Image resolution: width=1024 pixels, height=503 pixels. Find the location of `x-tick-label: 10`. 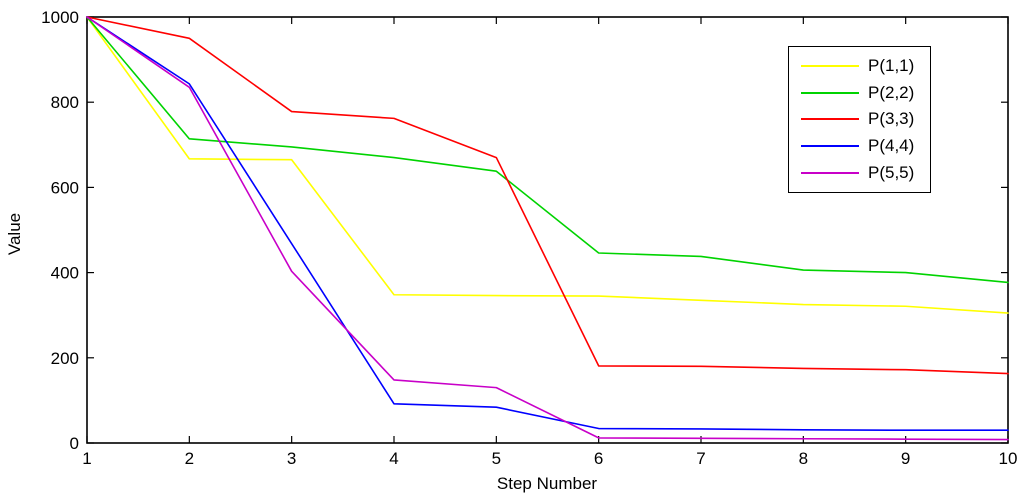

x-tick-label: 10 is located at coordinates (1008, 458).